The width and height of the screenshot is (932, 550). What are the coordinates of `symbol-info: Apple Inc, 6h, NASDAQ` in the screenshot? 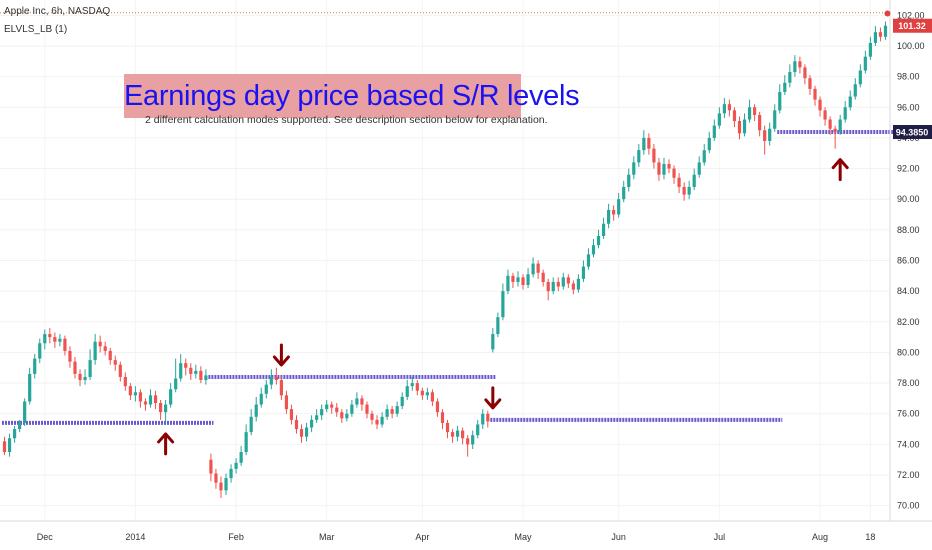 It's located at (57, 11).